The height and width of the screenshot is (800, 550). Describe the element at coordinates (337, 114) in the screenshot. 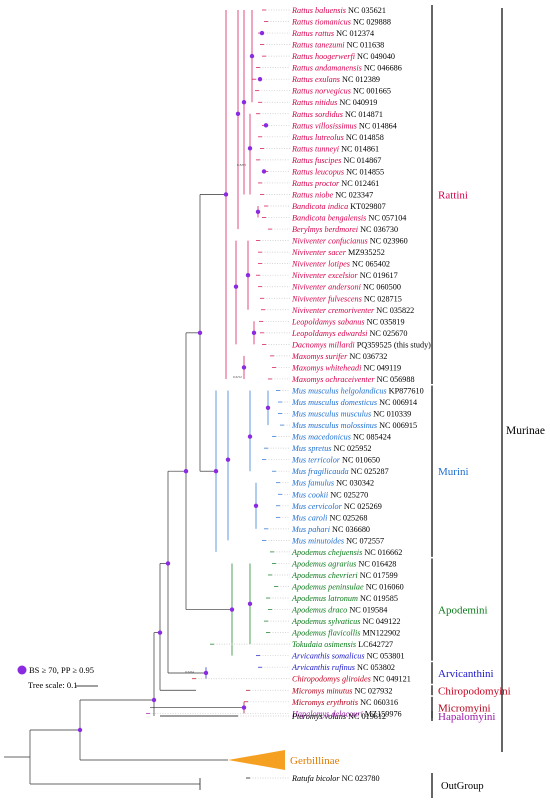

I see `taxon-label: Rattus sordidus NC 014871` at that location.